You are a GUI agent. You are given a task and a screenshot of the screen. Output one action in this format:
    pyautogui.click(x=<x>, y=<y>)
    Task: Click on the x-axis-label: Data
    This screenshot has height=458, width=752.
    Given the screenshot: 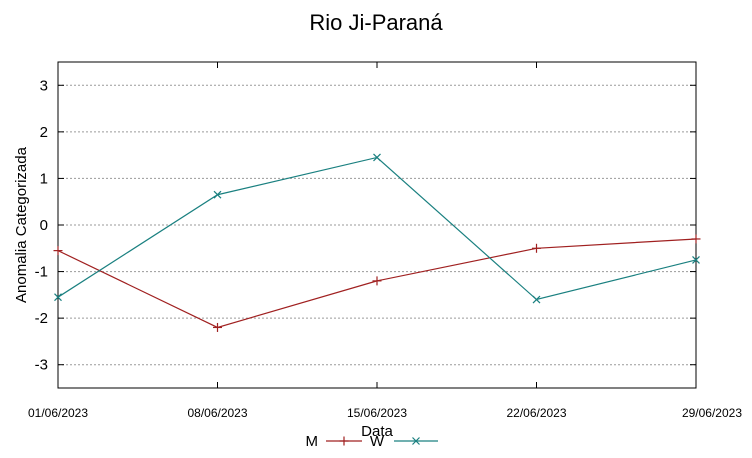 What is the action you would take?
    pyautogui.click(x=377, y=431)
    